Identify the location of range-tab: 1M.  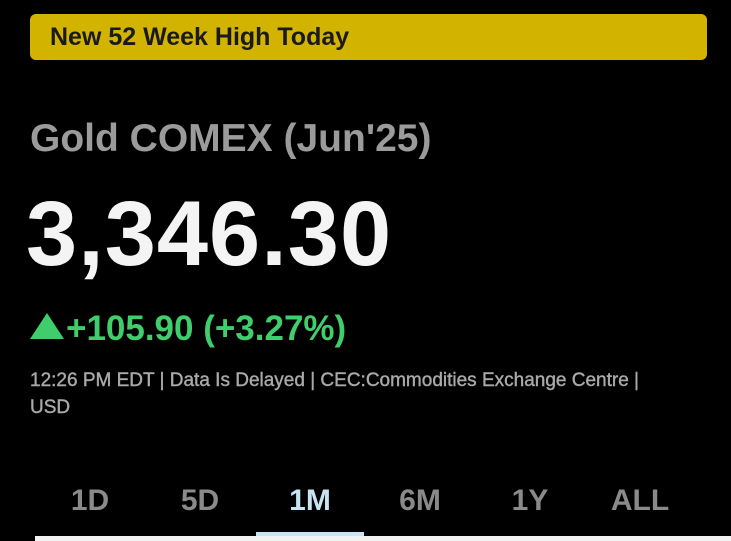
(310, 500).